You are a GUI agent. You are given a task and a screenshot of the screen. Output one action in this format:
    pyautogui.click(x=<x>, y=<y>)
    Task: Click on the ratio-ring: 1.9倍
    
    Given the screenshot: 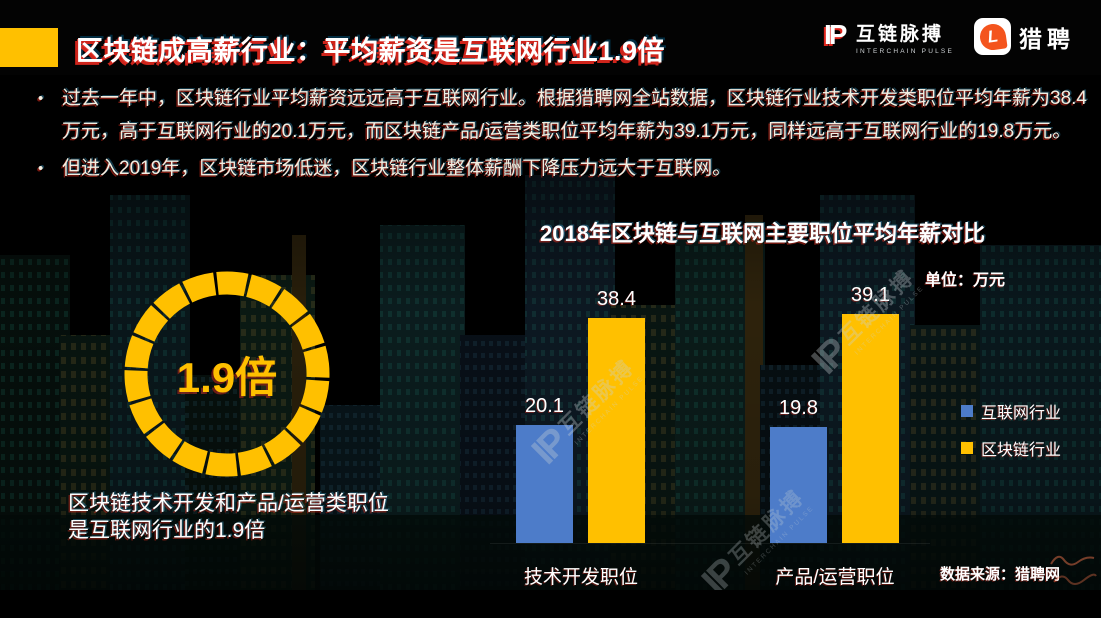 What is the action you would take?
    pyautogui.click(x=227, y=374)
    